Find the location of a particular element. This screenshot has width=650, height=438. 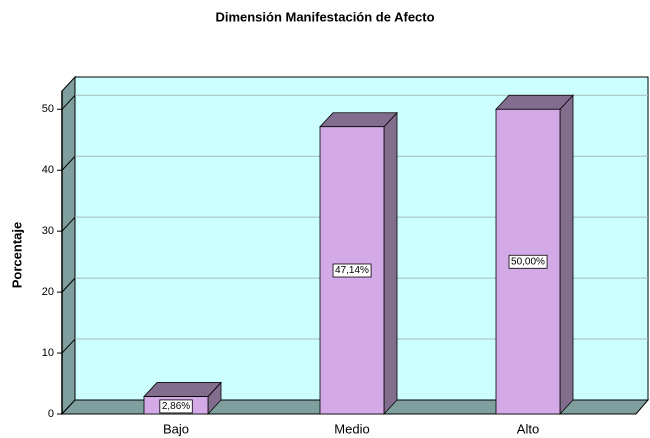

y-tick-label: 50 is located at coordinates (48, 109).